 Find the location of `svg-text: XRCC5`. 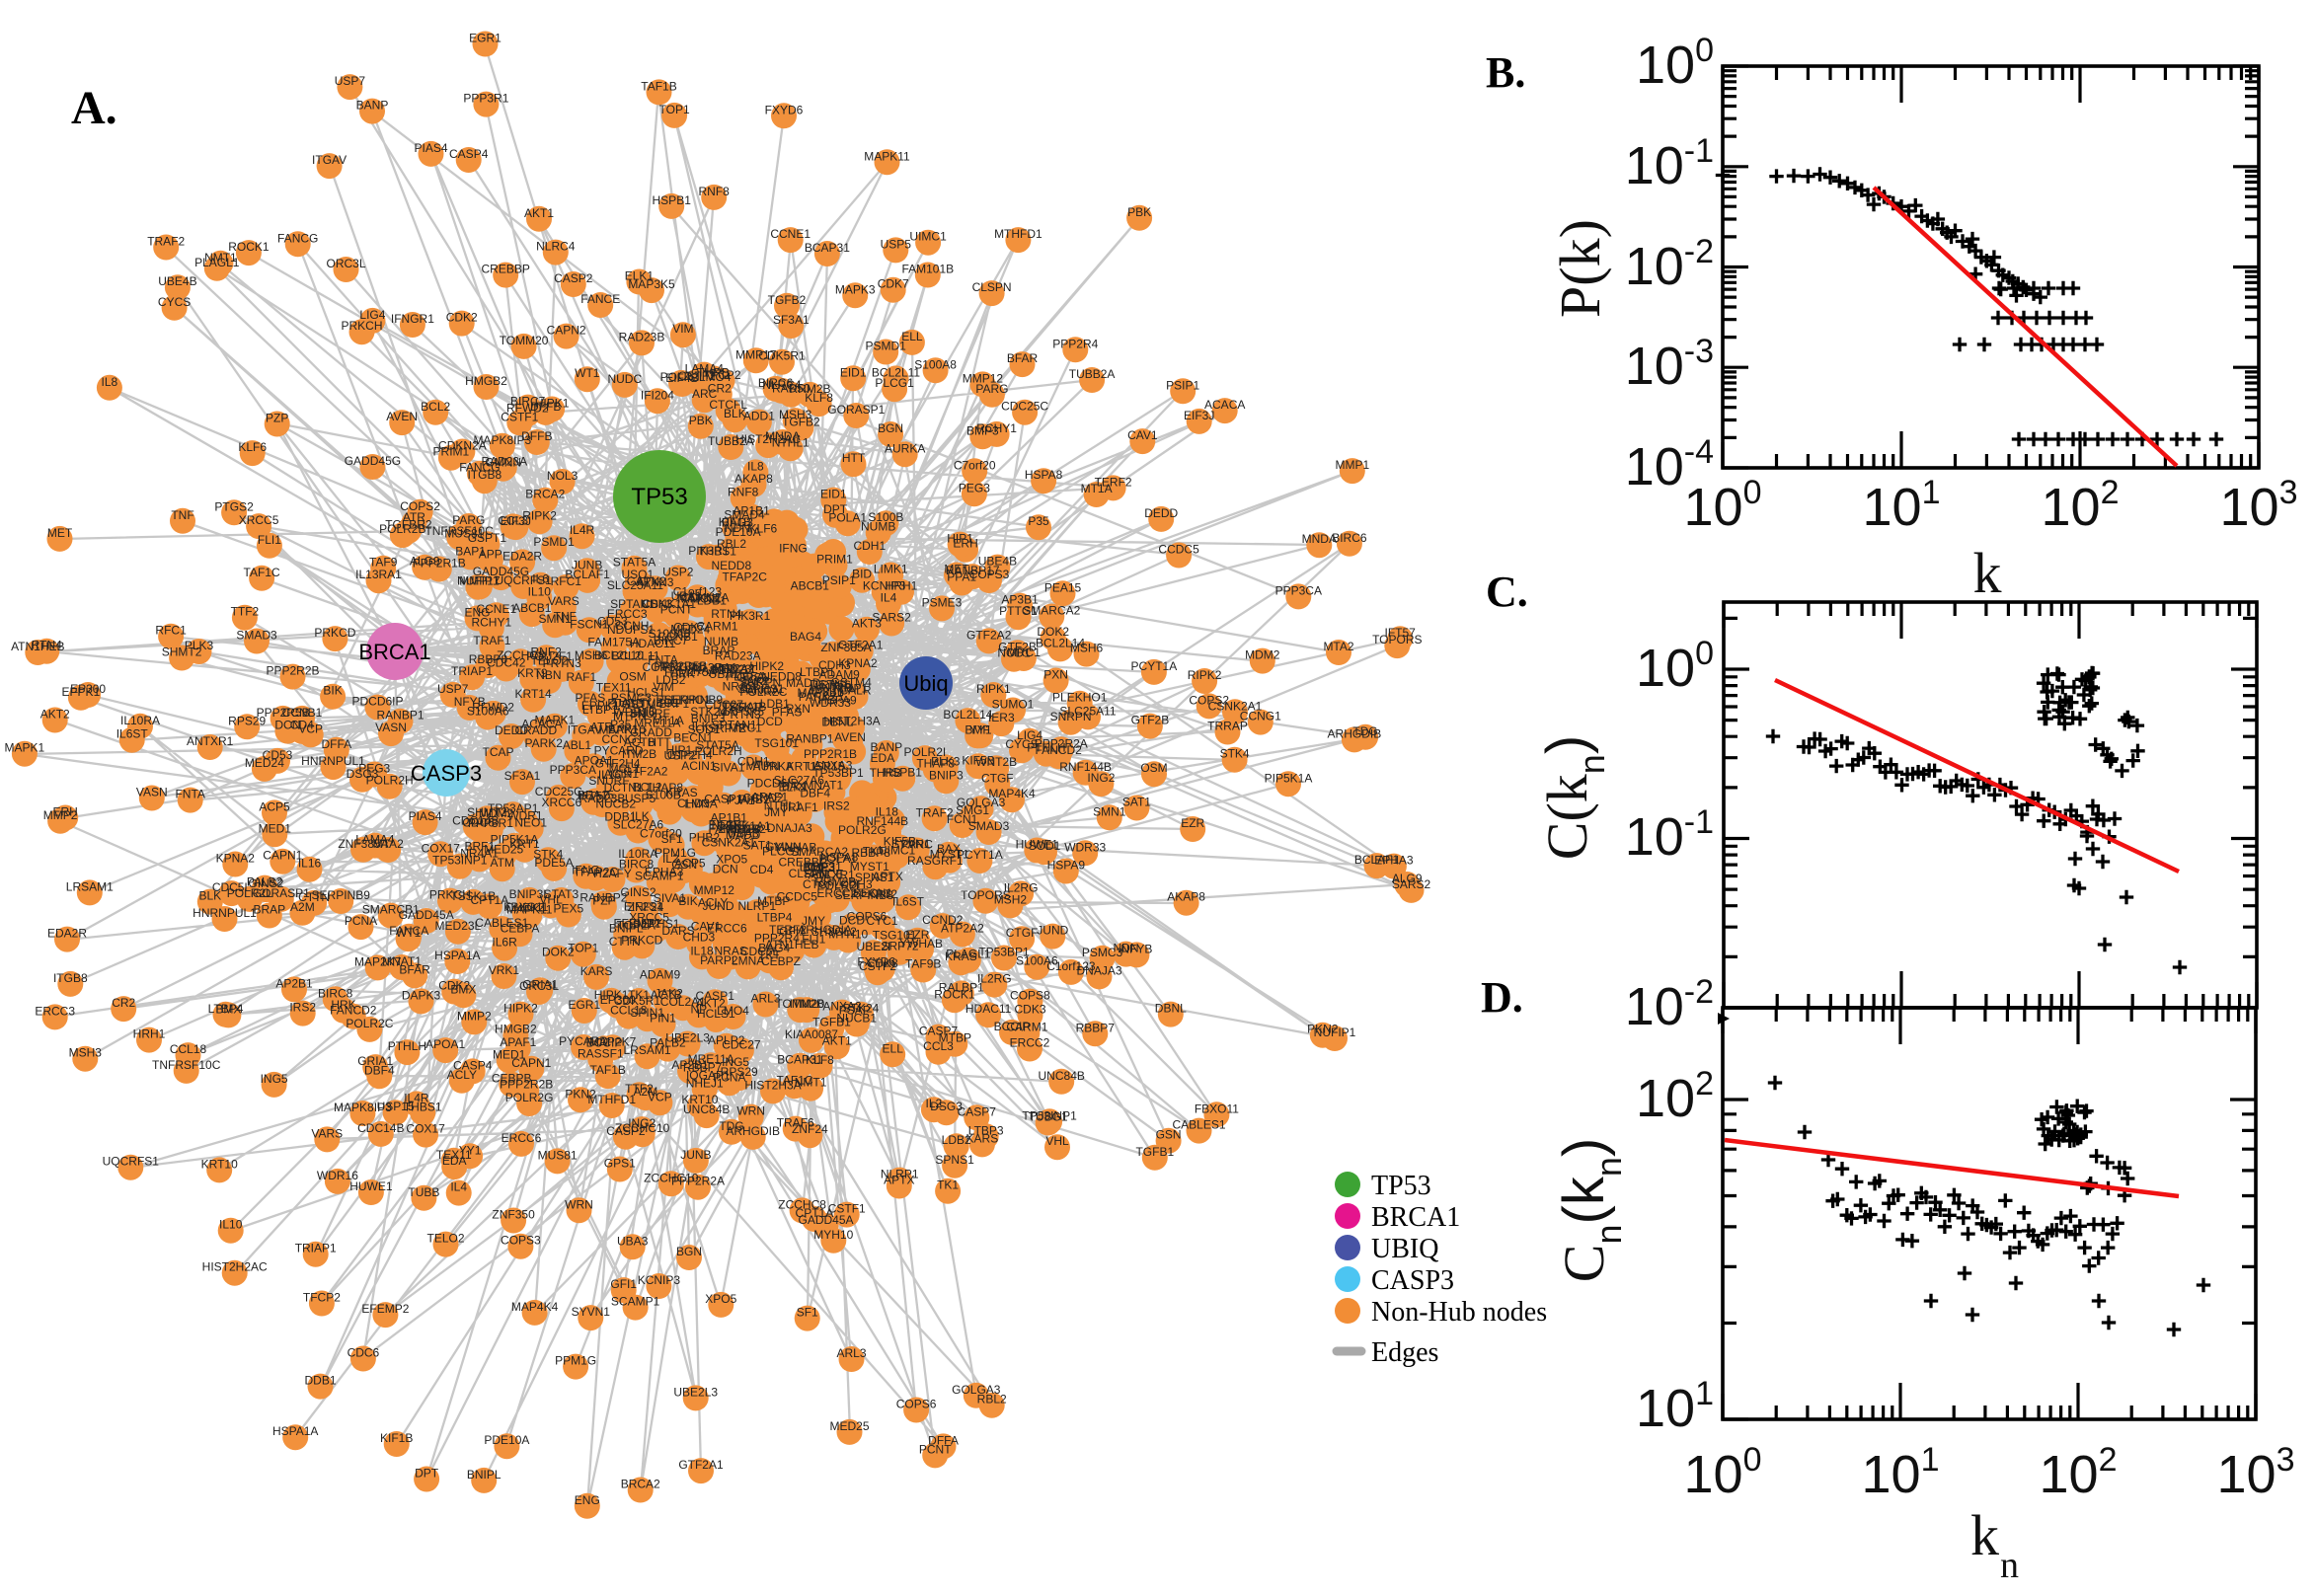

svg-text: XRCC5 is located at coordinates (259, 520).